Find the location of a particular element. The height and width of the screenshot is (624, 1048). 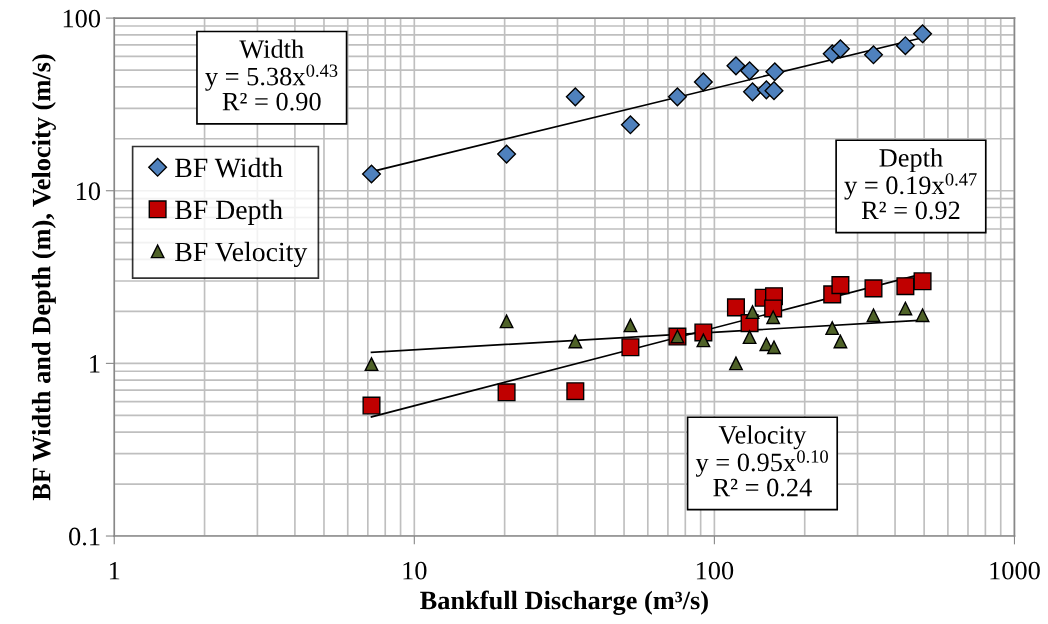

x-tick-label: 1000 is located at coordinates (1015, 570).